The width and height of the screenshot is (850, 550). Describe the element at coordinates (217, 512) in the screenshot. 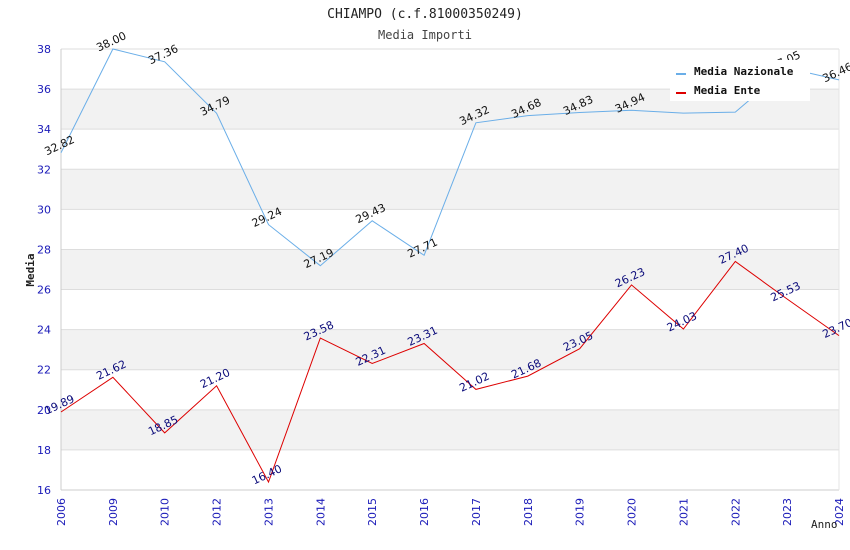

I see `x-tick-label: 2012` at that location.